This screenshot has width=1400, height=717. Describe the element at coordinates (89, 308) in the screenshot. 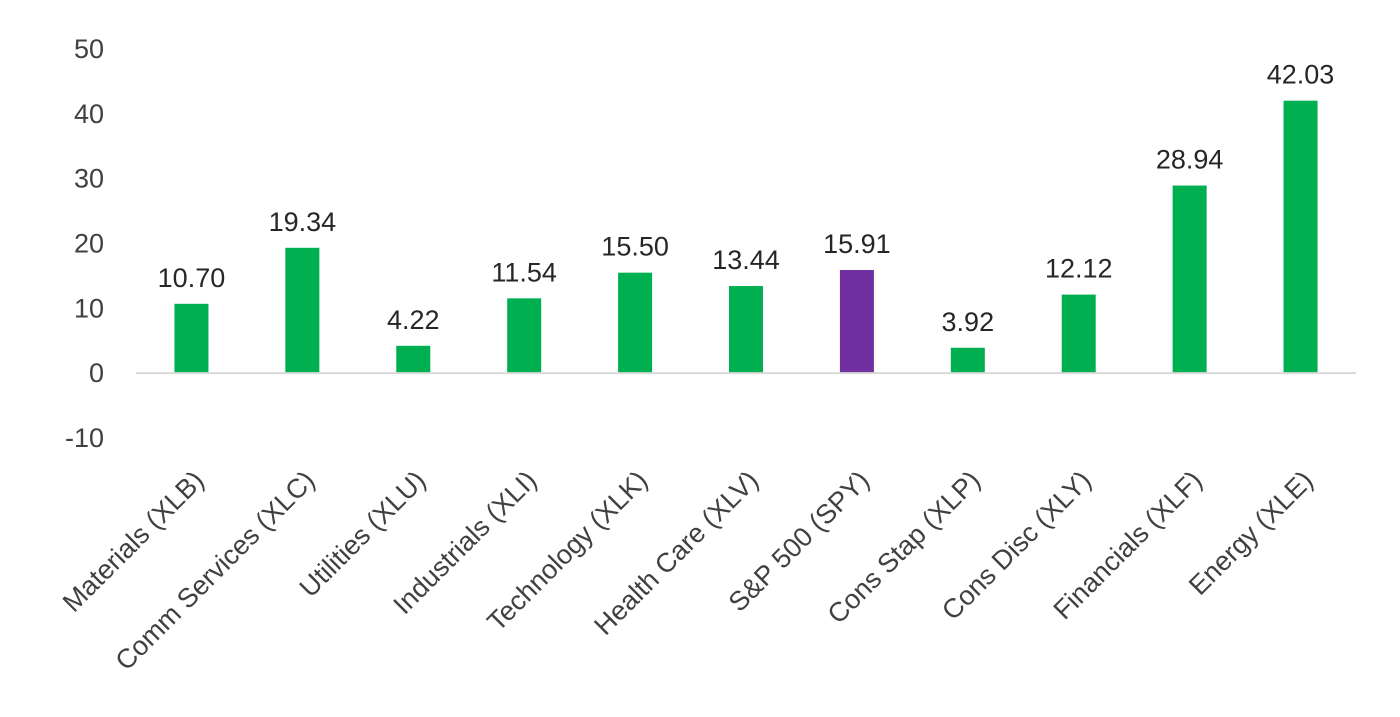

I see `y-tick-label: 10` at that location.